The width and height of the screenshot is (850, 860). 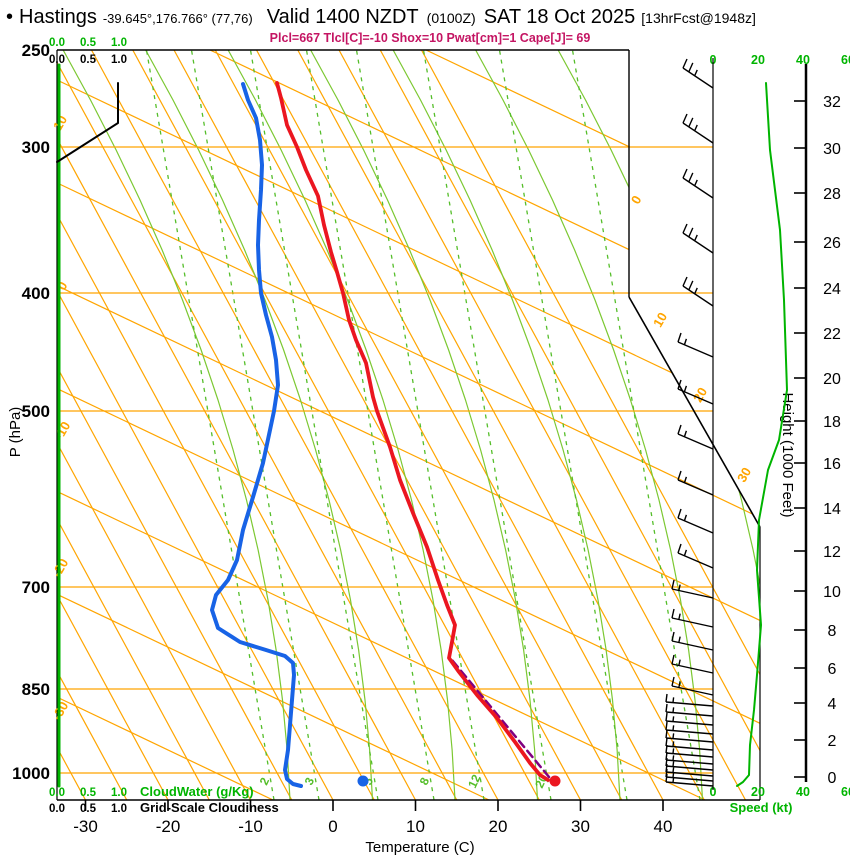 I want to click on station-coordinates: -39.645°,176.766° (77,76), so click(x=177, y=18).